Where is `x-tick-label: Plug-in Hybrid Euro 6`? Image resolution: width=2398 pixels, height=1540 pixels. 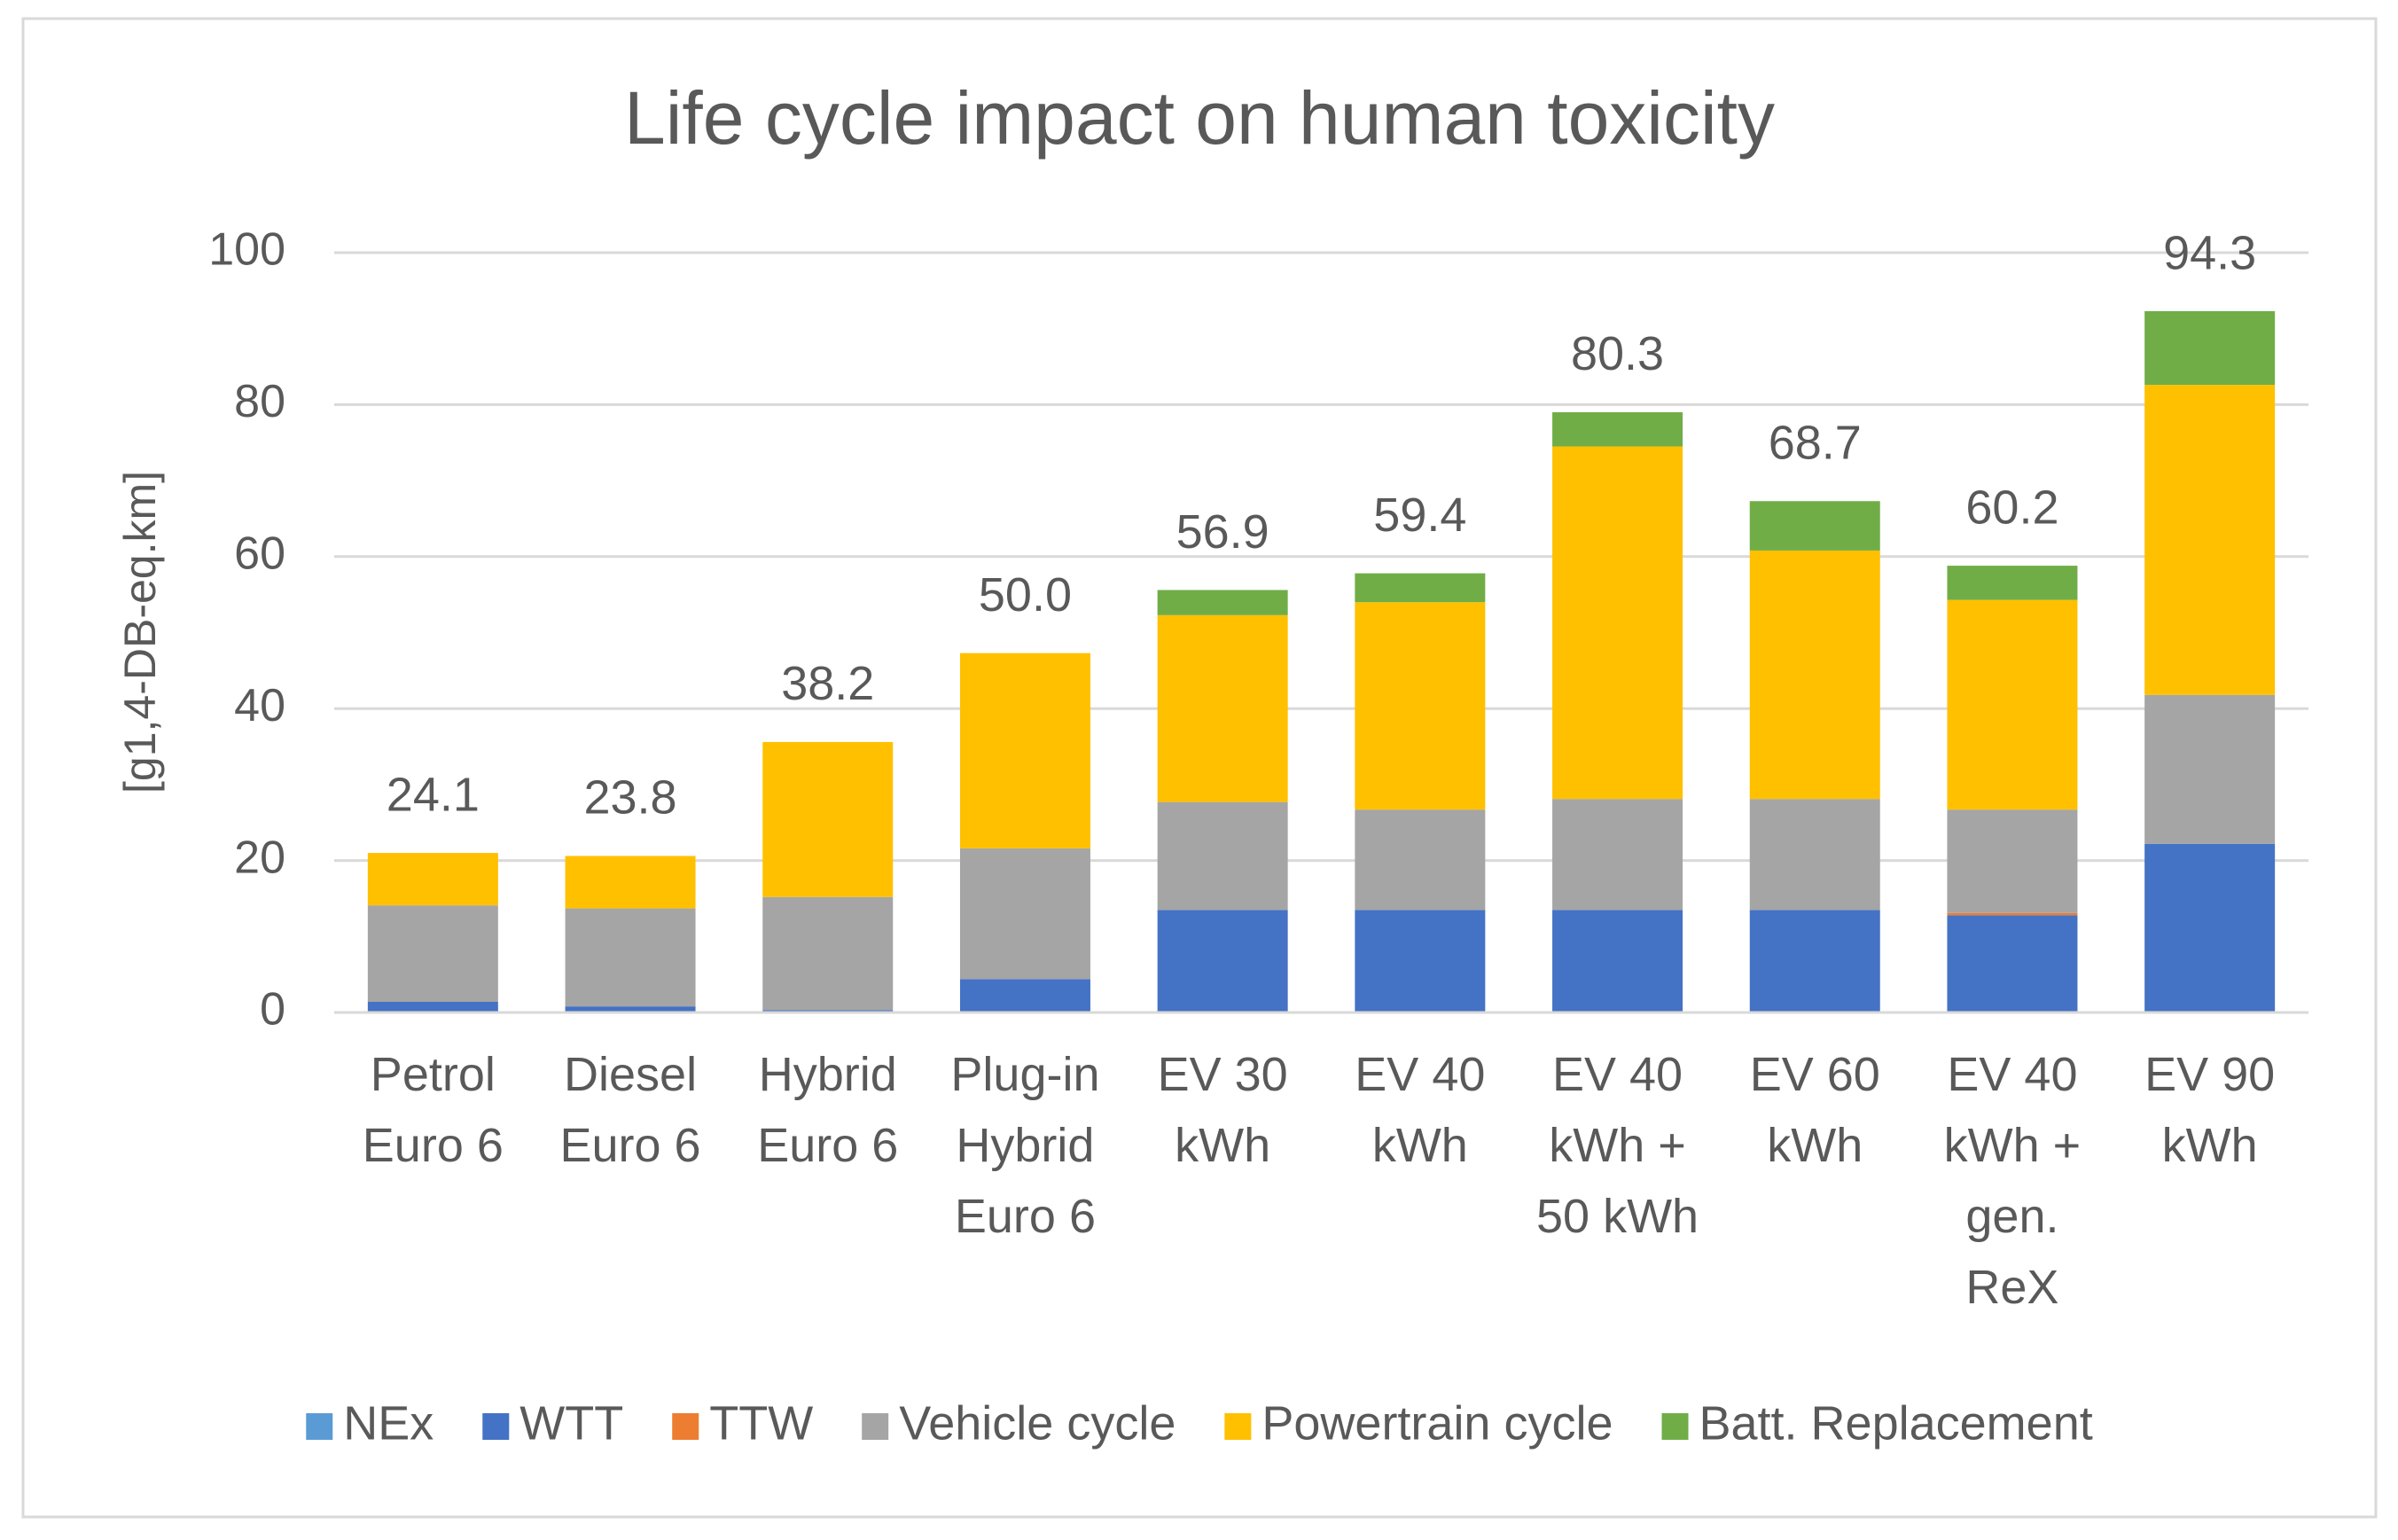
x-tick-label: Plug-in Hybrid Euro 6 is located at coordinates (1025, 1145).